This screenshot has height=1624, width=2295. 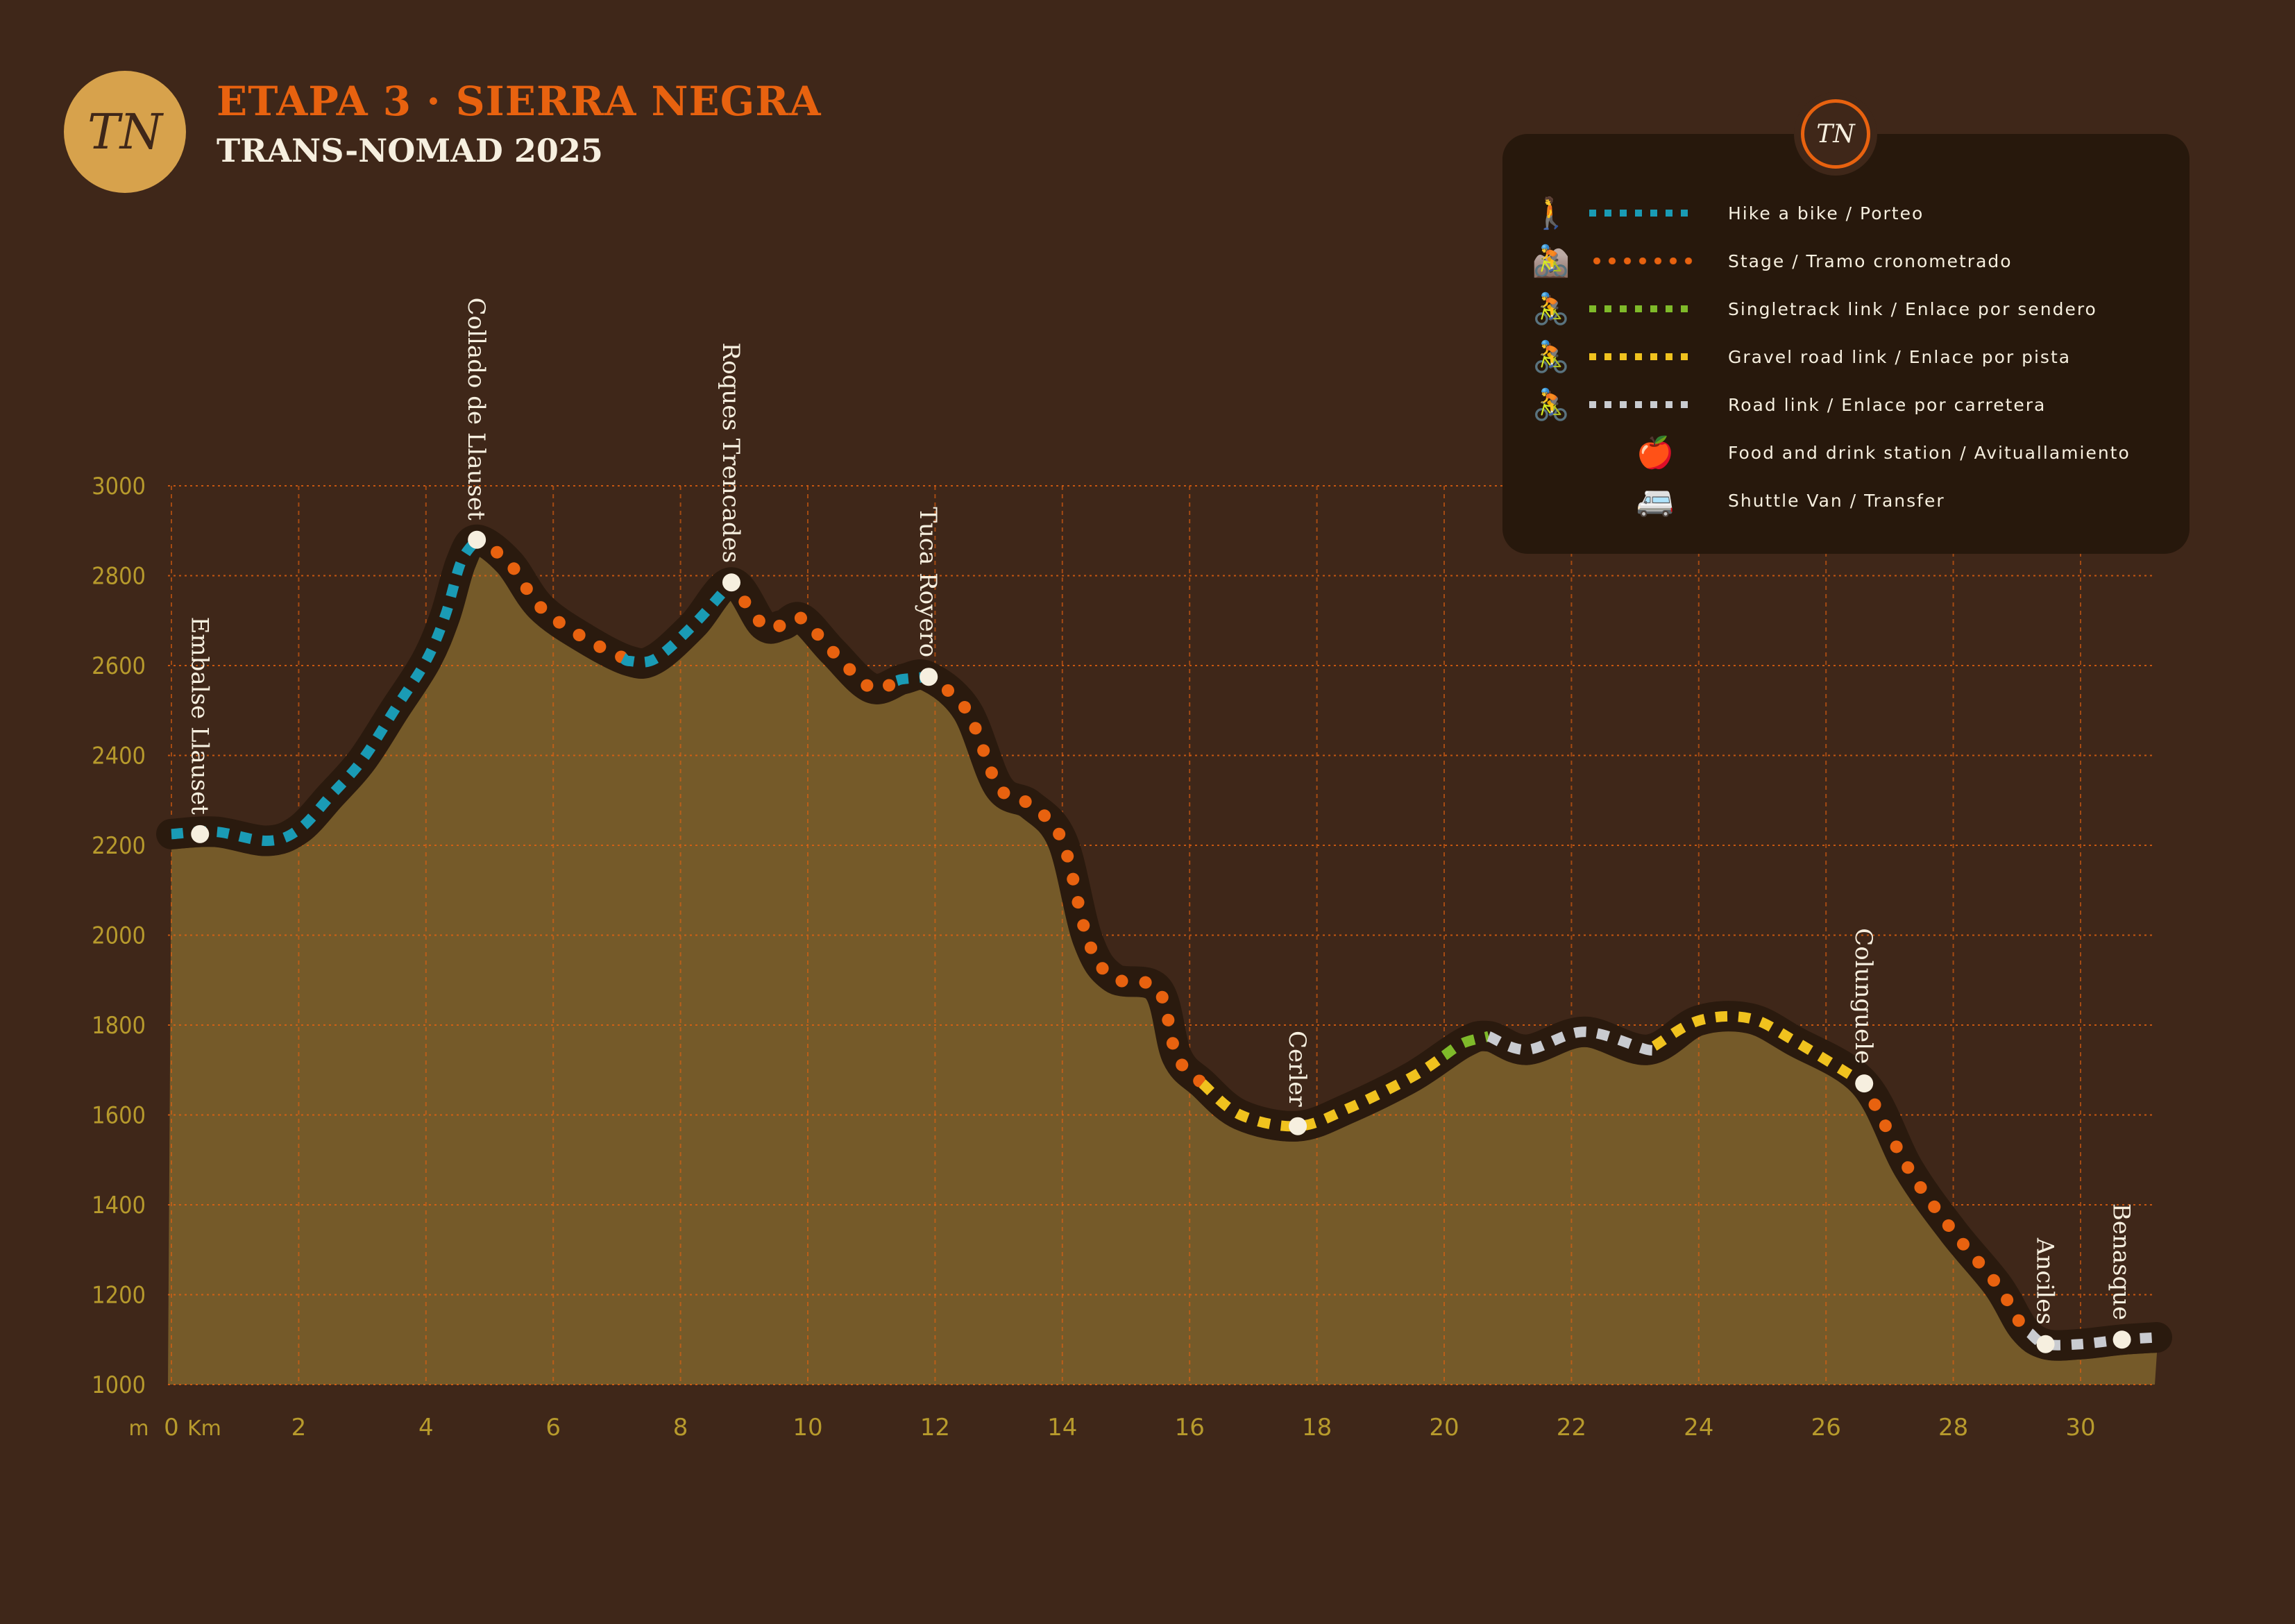 I want to click on legend-item: 🚴 Gravel road link / Enlace por pista, so click(x=1798, y=357).